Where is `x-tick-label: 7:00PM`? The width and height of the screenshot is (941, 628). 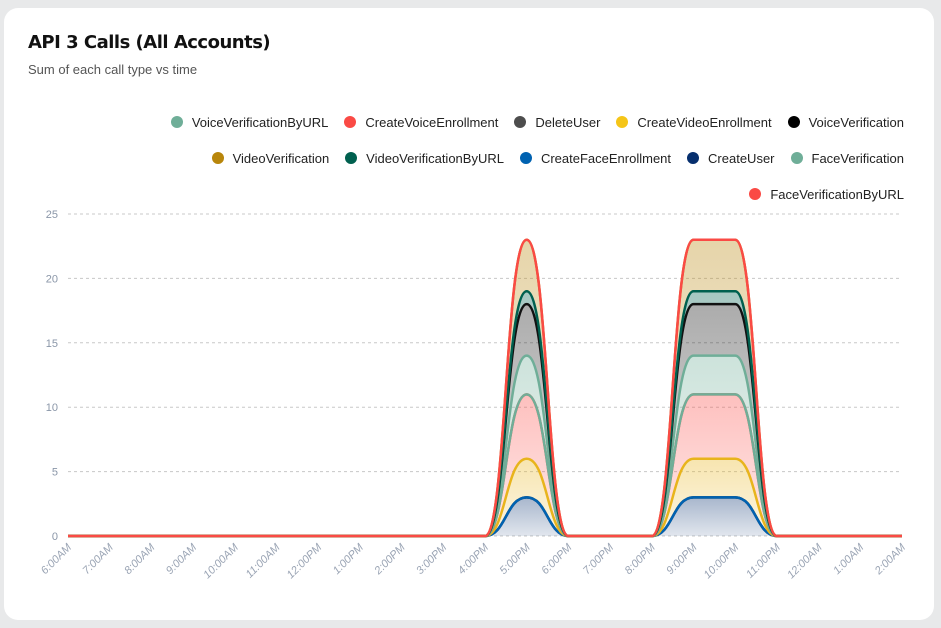 x-tick-label: 7:00PM is located at coordinates (599, 559).